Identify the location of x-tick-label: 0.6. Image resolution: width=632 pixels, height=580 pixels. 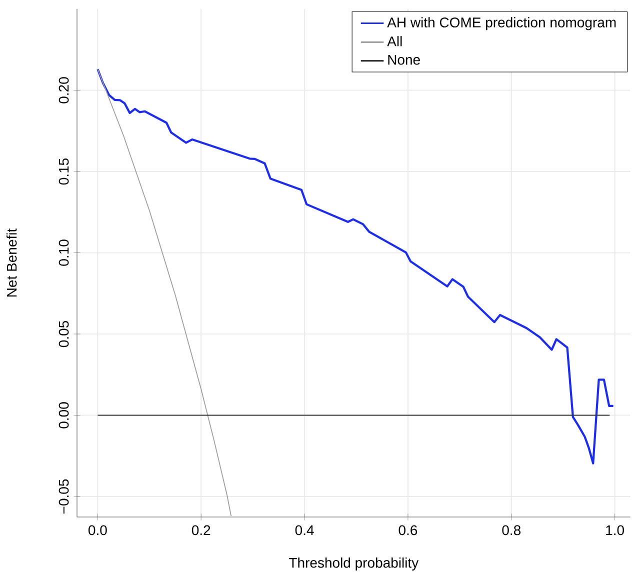
(408, 530).